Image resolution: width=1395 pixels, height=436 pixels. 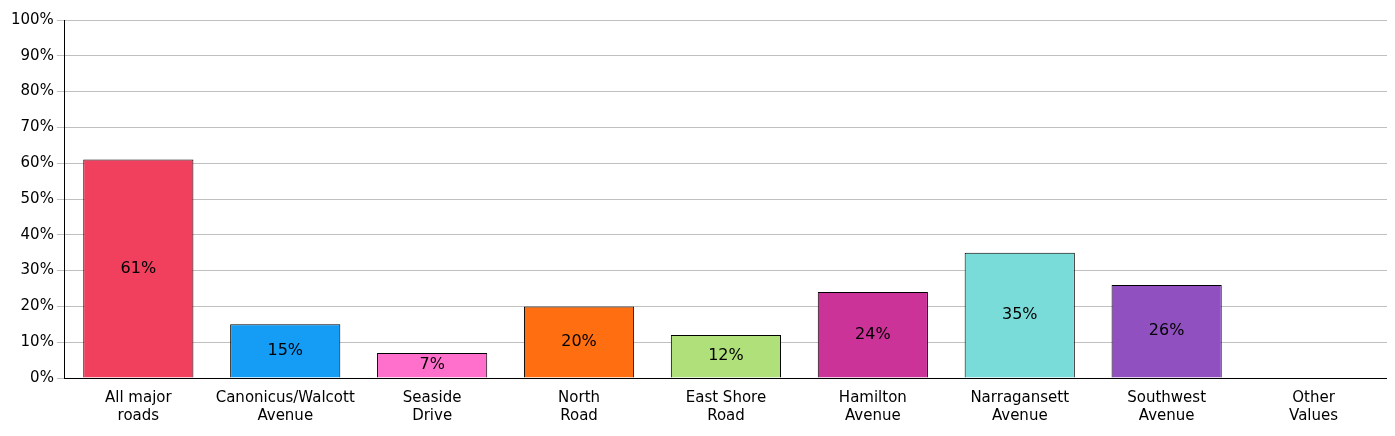 I want to click on data-label: 35%, so click(x=1019, y=314).